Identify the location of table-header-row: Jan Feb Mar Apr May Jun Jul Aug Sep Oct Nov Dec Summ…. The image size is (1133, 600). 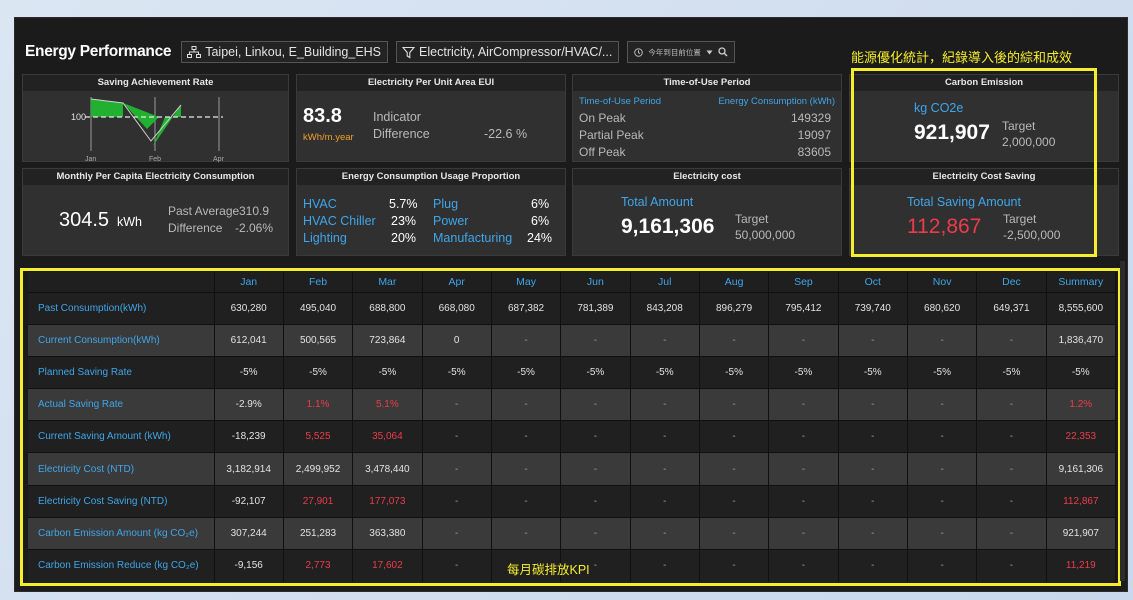
(572, 282).